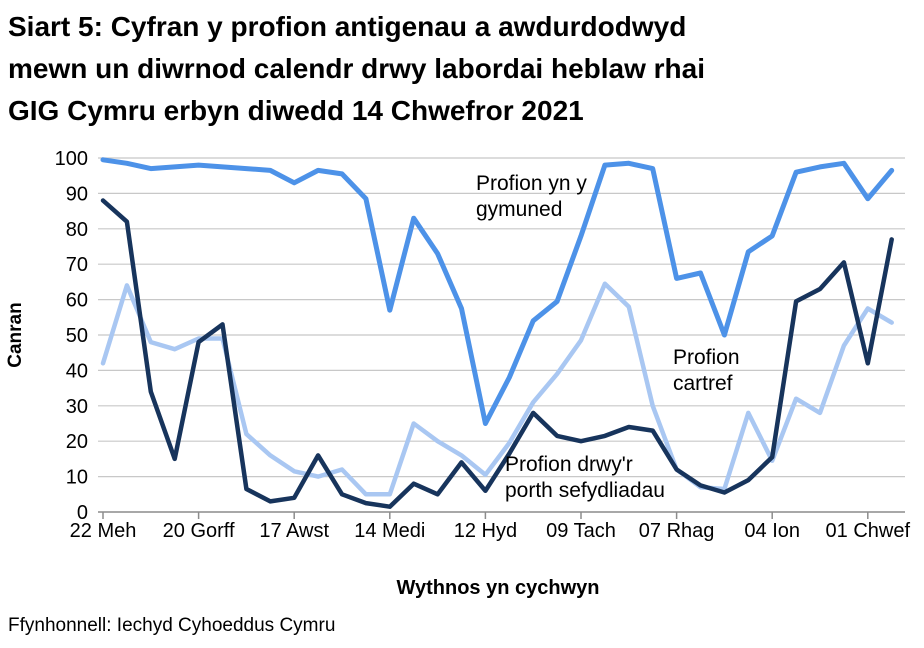 The width and height of the screenshot is (924, 648). What do you see at coordinates (294, 531) in the screenshot?
I see `x-tick-label: 17 Awst` at bounding box center [294, 531].